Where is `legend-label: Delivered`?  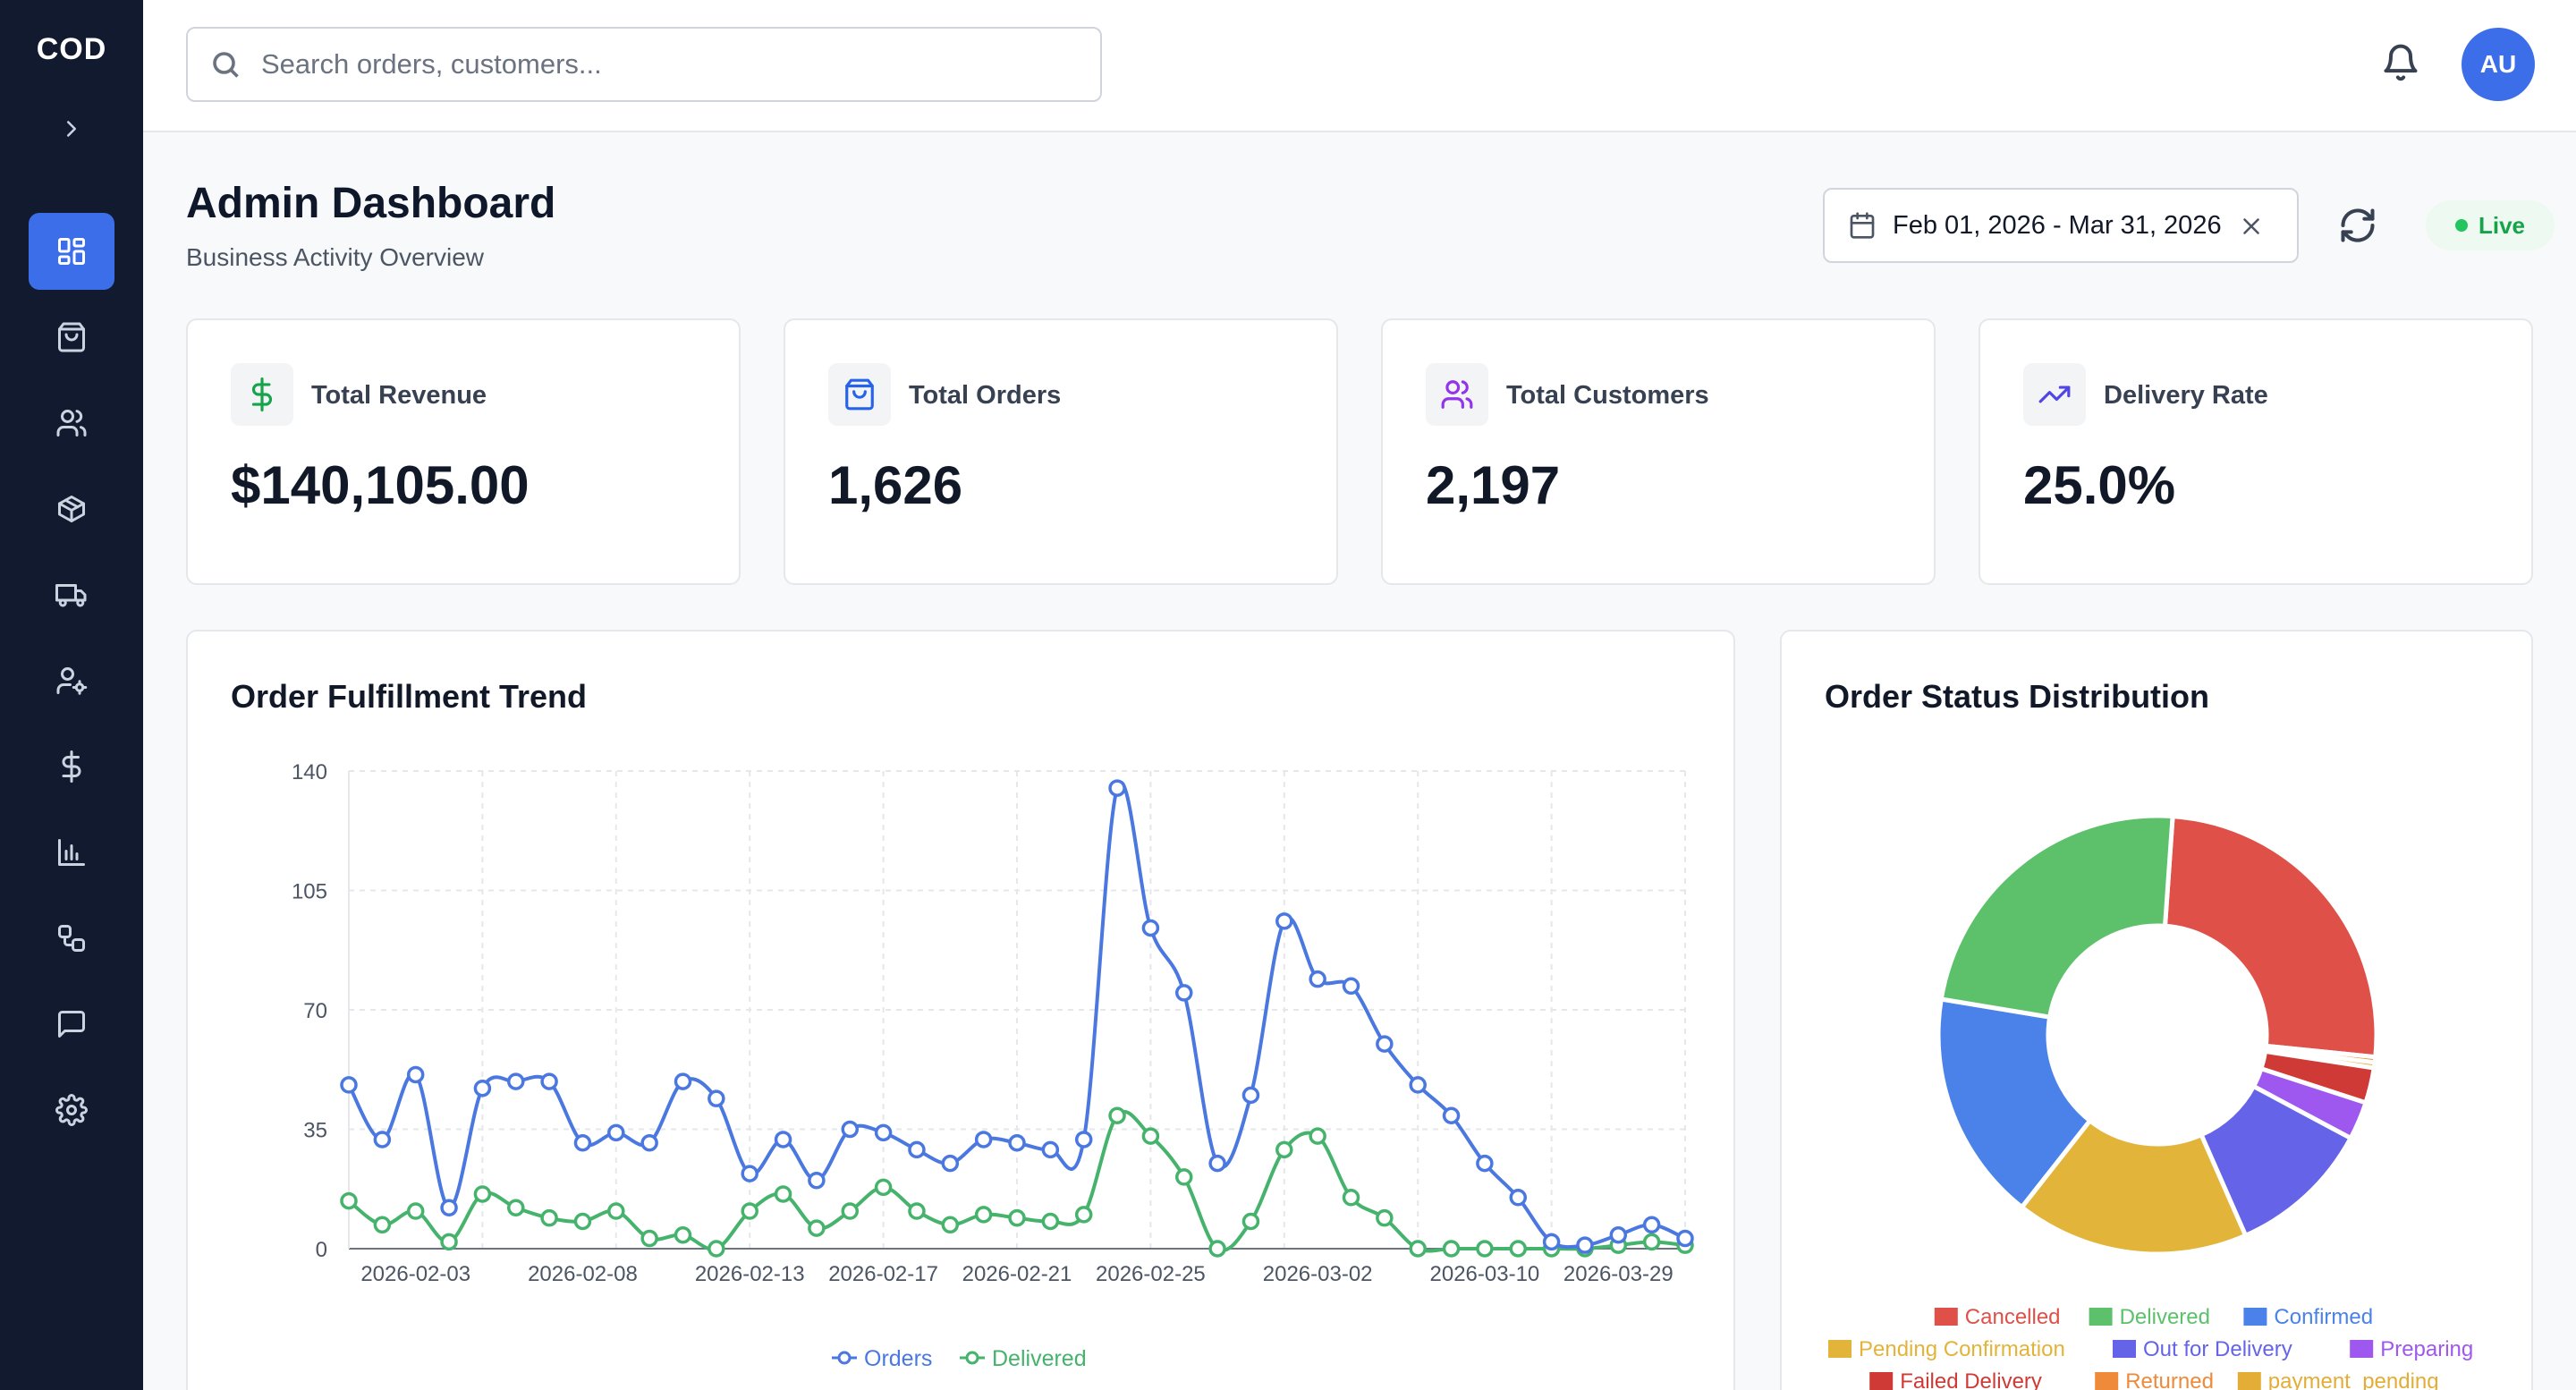
legend-label: Delivered is located at coordinates (2165, 1317).